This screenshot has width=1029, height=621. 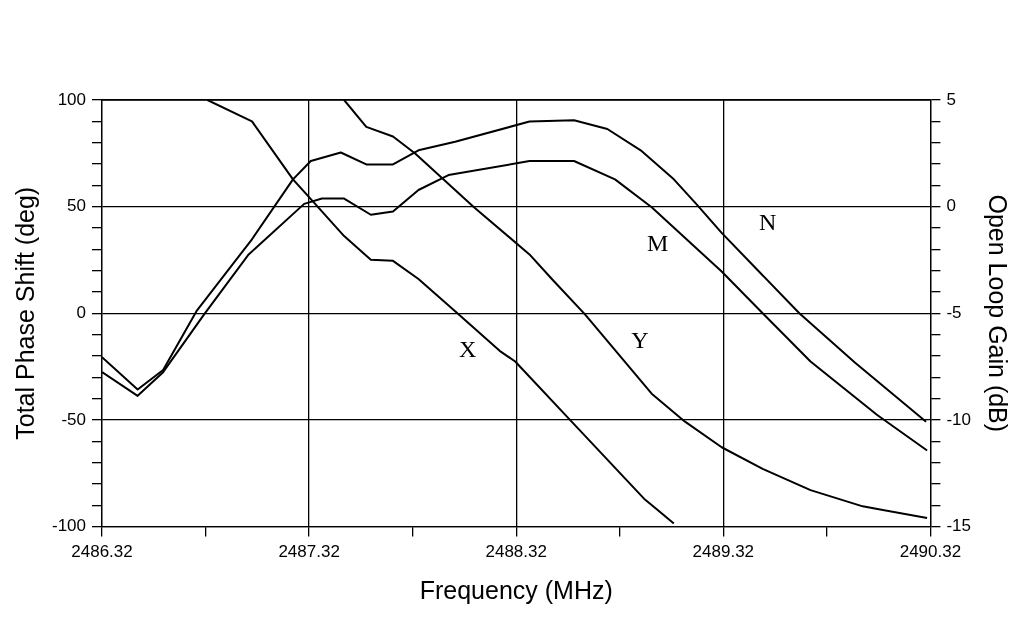 What do you see at coordinates (467, 349) in the screenshot?
I see `series-label: X` at bounding box center [467, 349].